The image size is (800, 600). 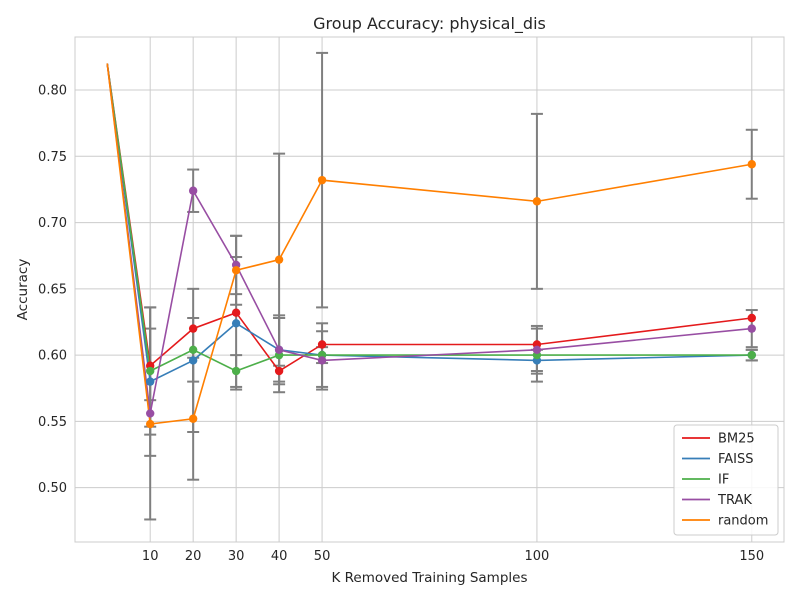 I want to click on y-axis-title: Accuracy, so click(x=23, y=290).